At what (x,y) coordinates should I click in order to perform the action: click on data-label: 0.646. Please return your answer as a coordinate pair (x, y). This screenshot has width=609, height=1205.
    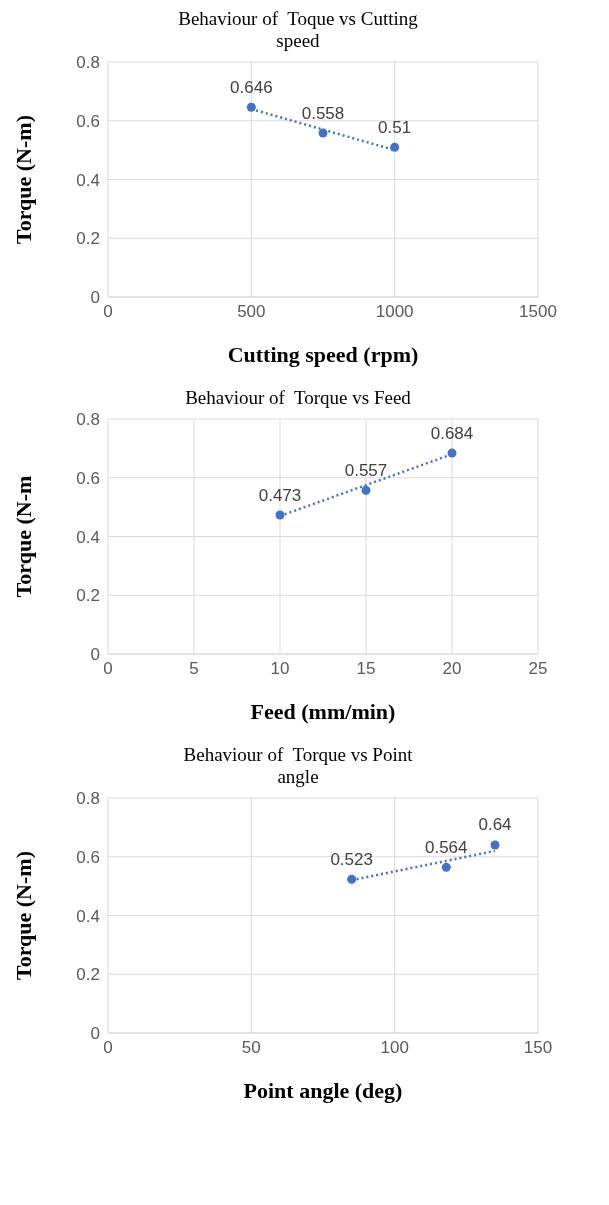
    Looking at the image, I should click on (251, 87).